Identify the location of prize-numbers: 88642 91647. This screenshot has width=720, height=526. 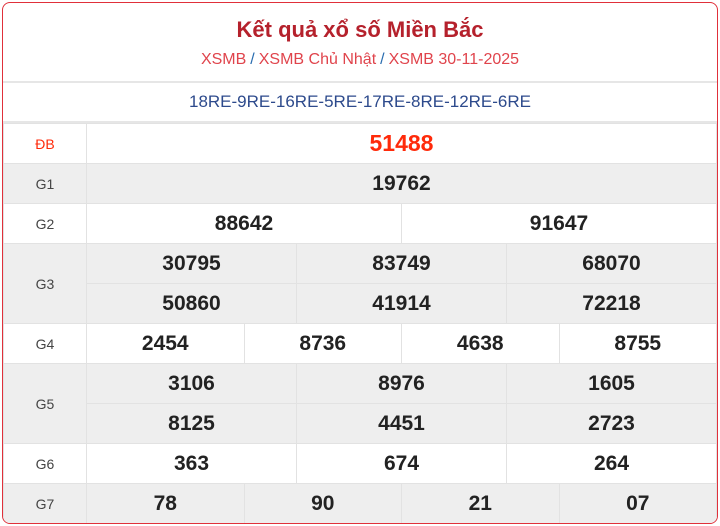
(401, 223).